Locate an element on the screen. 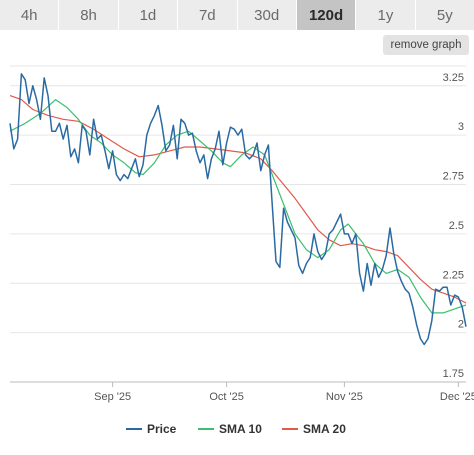  y-tick-label: 3.25 is located at coordinates (453, 78).